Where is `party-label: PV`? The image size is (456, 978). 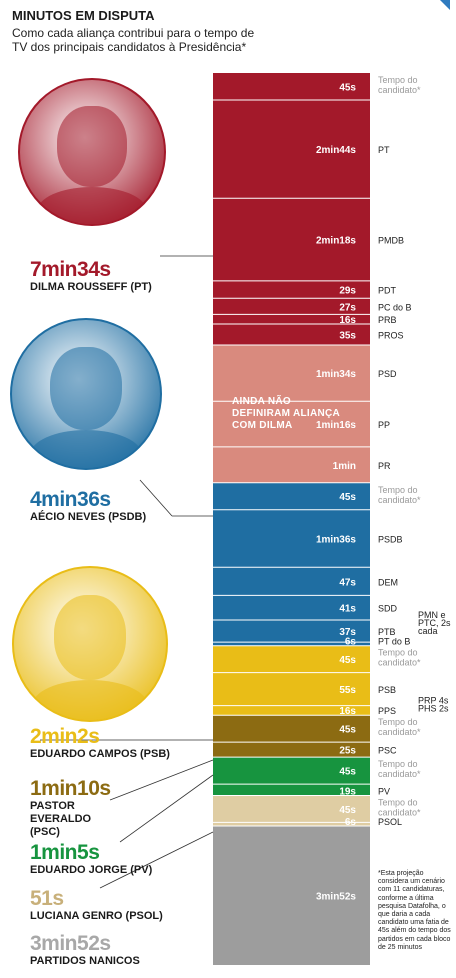
party-label: PV is located at coordinates (384, 791).